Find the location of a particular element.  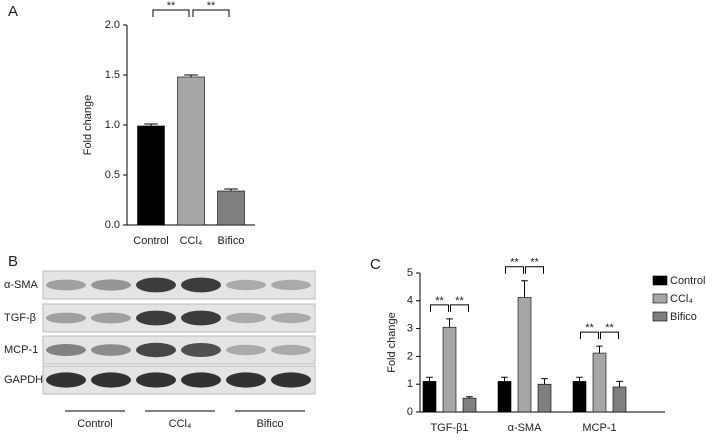

panel-label: A is located at coordinates (13, 11).